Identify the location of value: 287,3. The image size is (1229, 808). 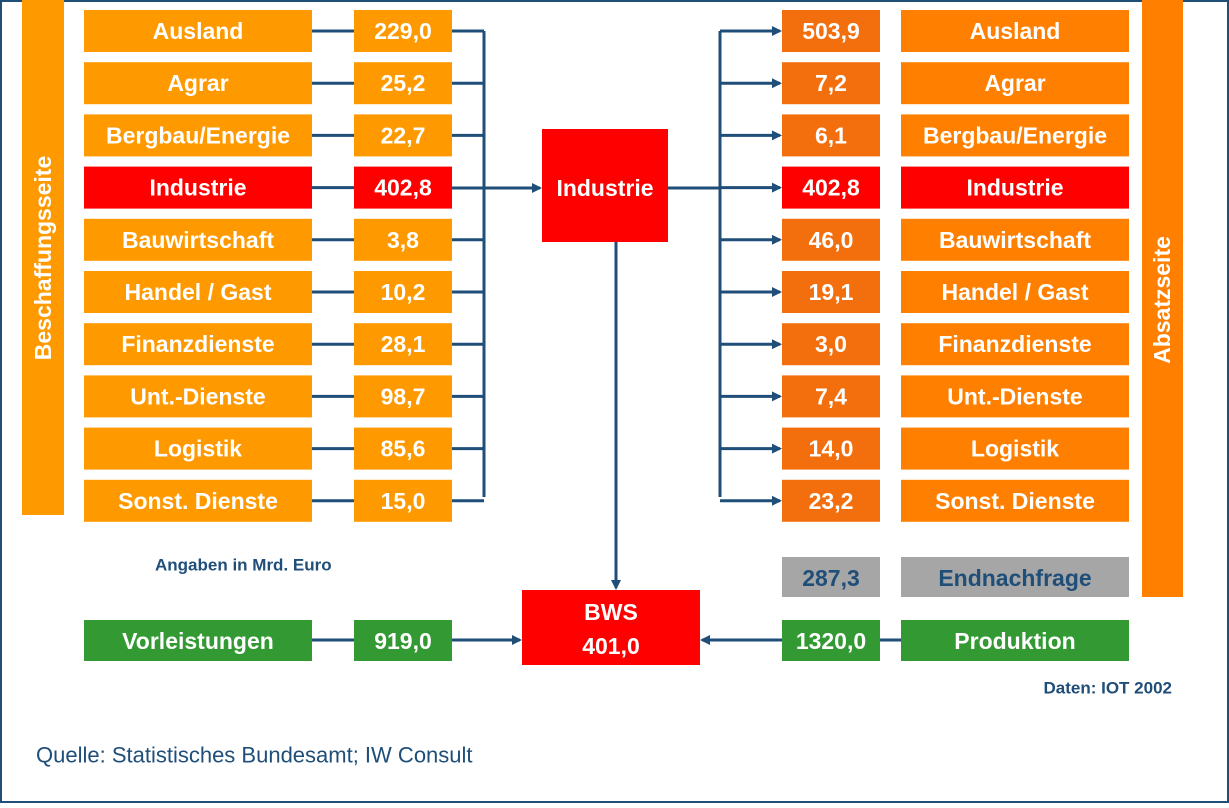
(831, 578).